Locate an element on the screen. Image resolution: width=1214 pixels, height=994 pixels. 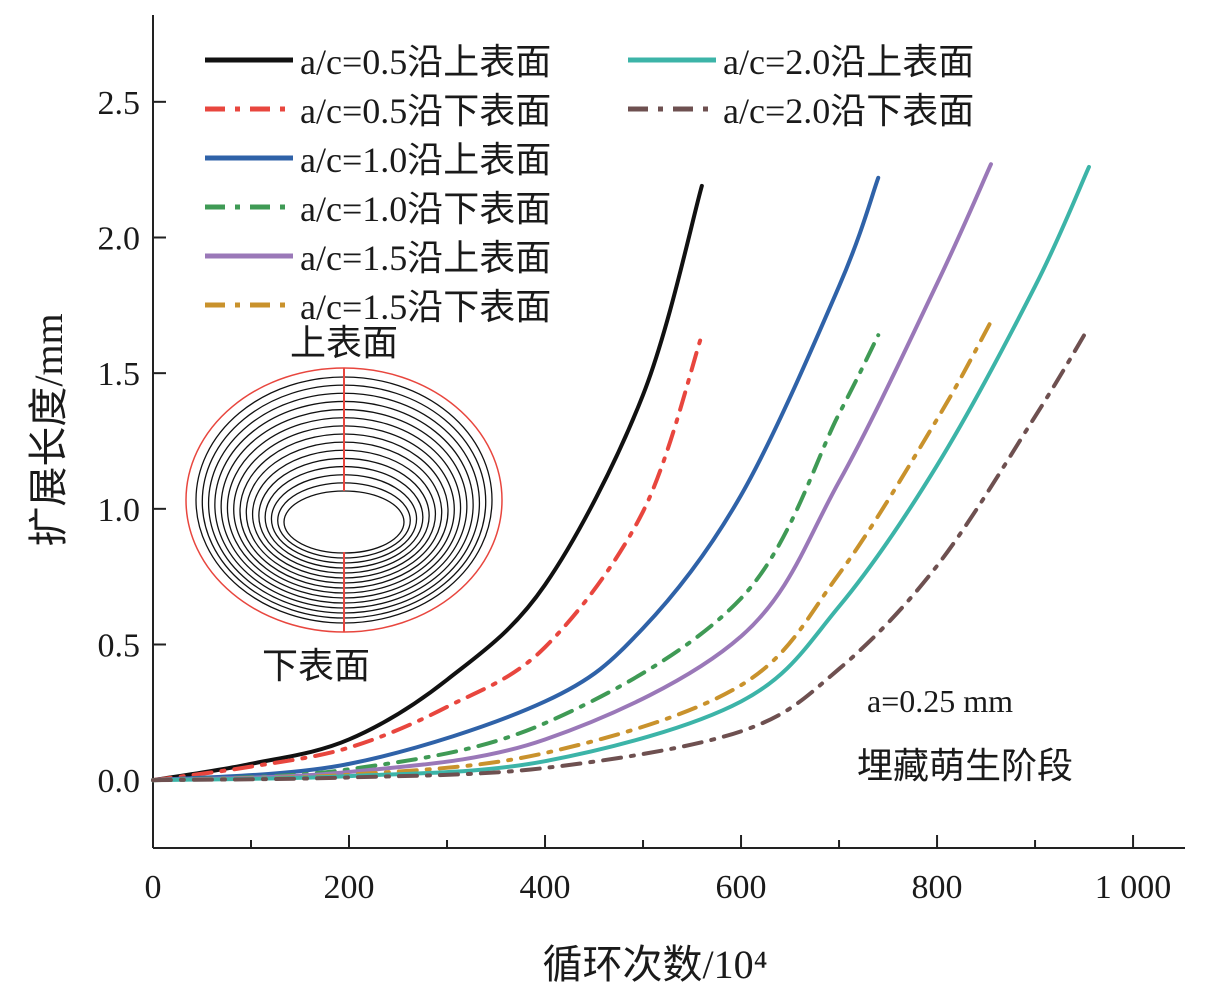
legend-label: a/c=1.5沿上表面 is located at coordinates (425, 258).